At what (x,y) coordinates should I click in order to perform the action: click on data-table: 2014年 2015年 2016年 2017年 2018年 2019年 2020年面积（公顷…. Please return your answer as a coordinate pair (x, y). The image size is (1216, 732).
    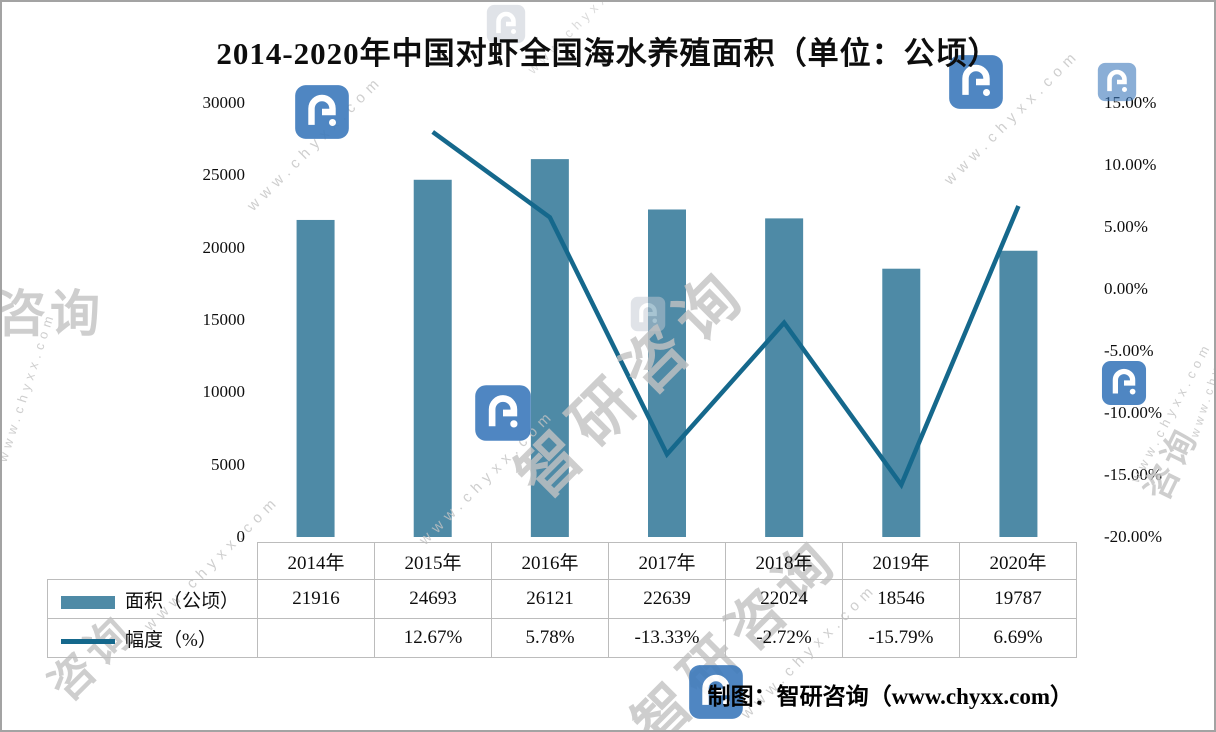
    Looking at the image, I should click on (562, 600).